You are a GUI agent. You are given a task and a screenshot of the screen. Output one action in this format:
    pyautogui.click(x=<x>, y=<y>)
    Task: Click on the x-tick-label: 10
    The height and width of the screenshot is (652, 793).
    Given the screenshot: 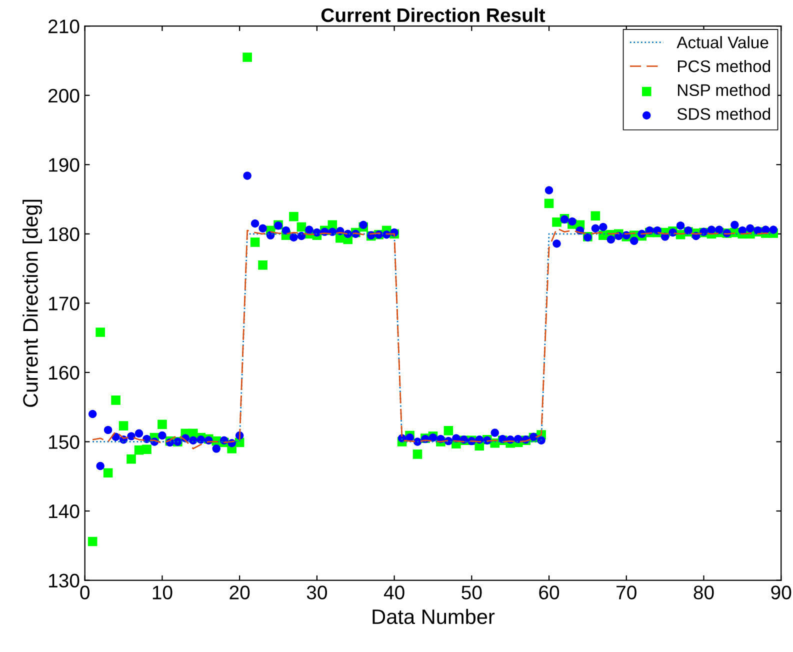 What is the action you would take?
    pyautogui.click(x=162, y=593)
    